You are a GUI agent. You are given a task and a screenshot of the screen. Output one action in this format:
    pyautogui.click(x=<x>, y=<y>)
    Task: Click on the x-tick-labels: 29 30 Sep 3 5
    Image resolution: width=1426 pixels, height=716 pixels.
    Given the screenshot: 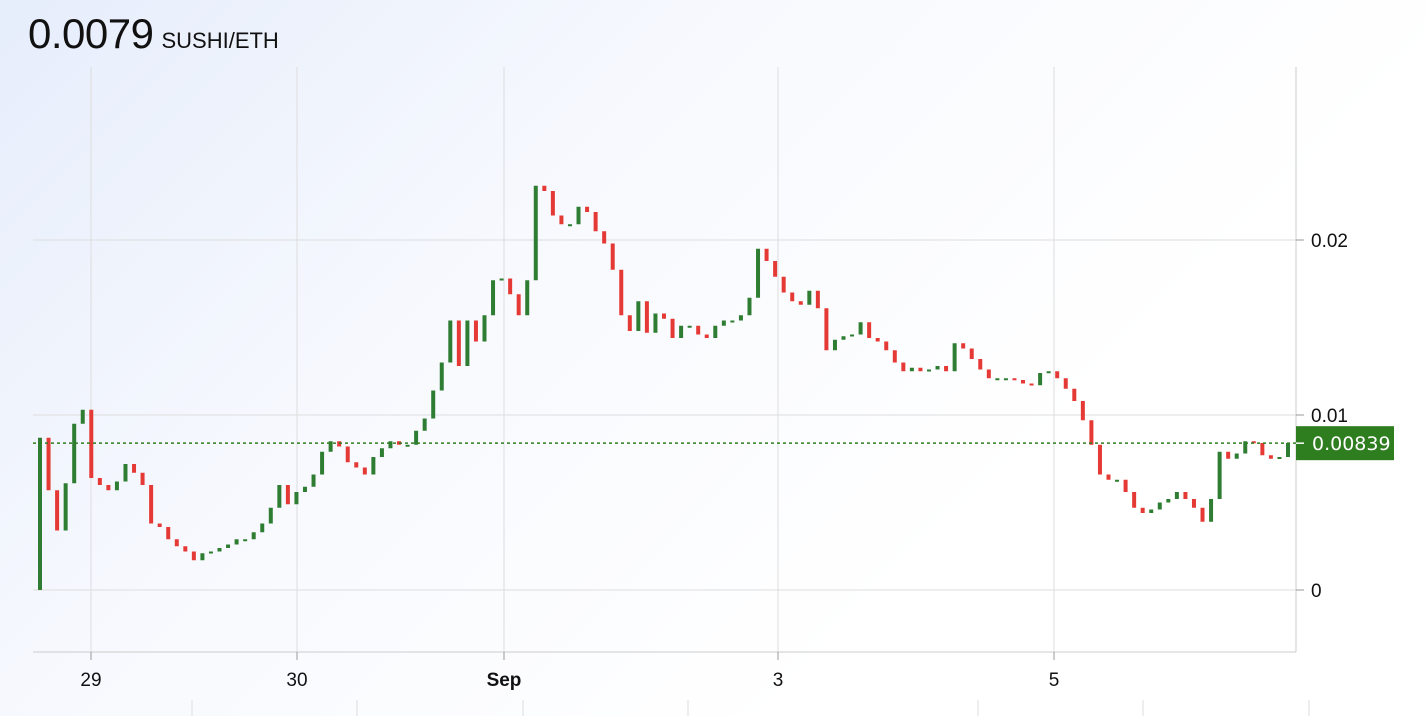 What is the action you would take?
    pyautogui.click(x=569, y=680)
    